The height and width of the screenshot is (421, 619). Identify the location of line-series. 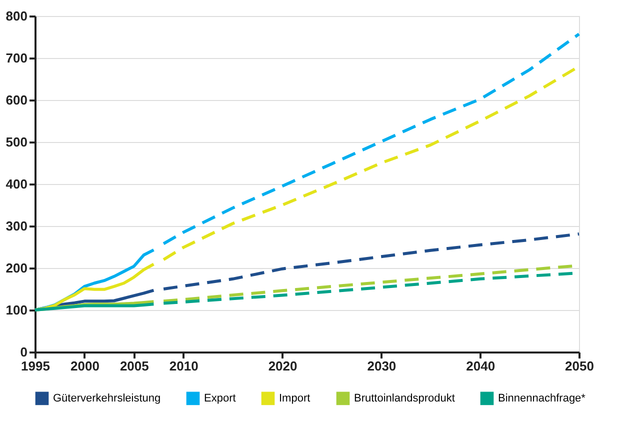
(371, 261).